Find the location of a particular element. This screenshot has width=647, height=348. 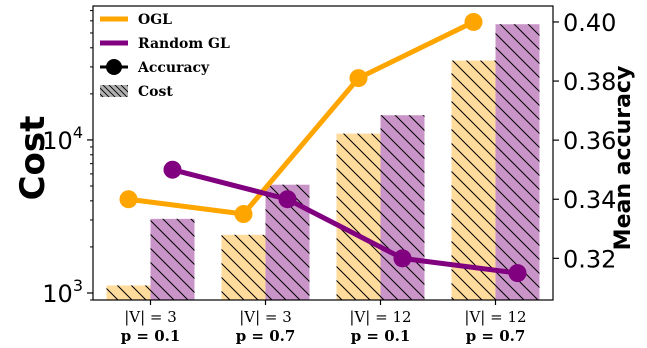

right-tick-label: 0.32 is located at coordinates (589, 259).